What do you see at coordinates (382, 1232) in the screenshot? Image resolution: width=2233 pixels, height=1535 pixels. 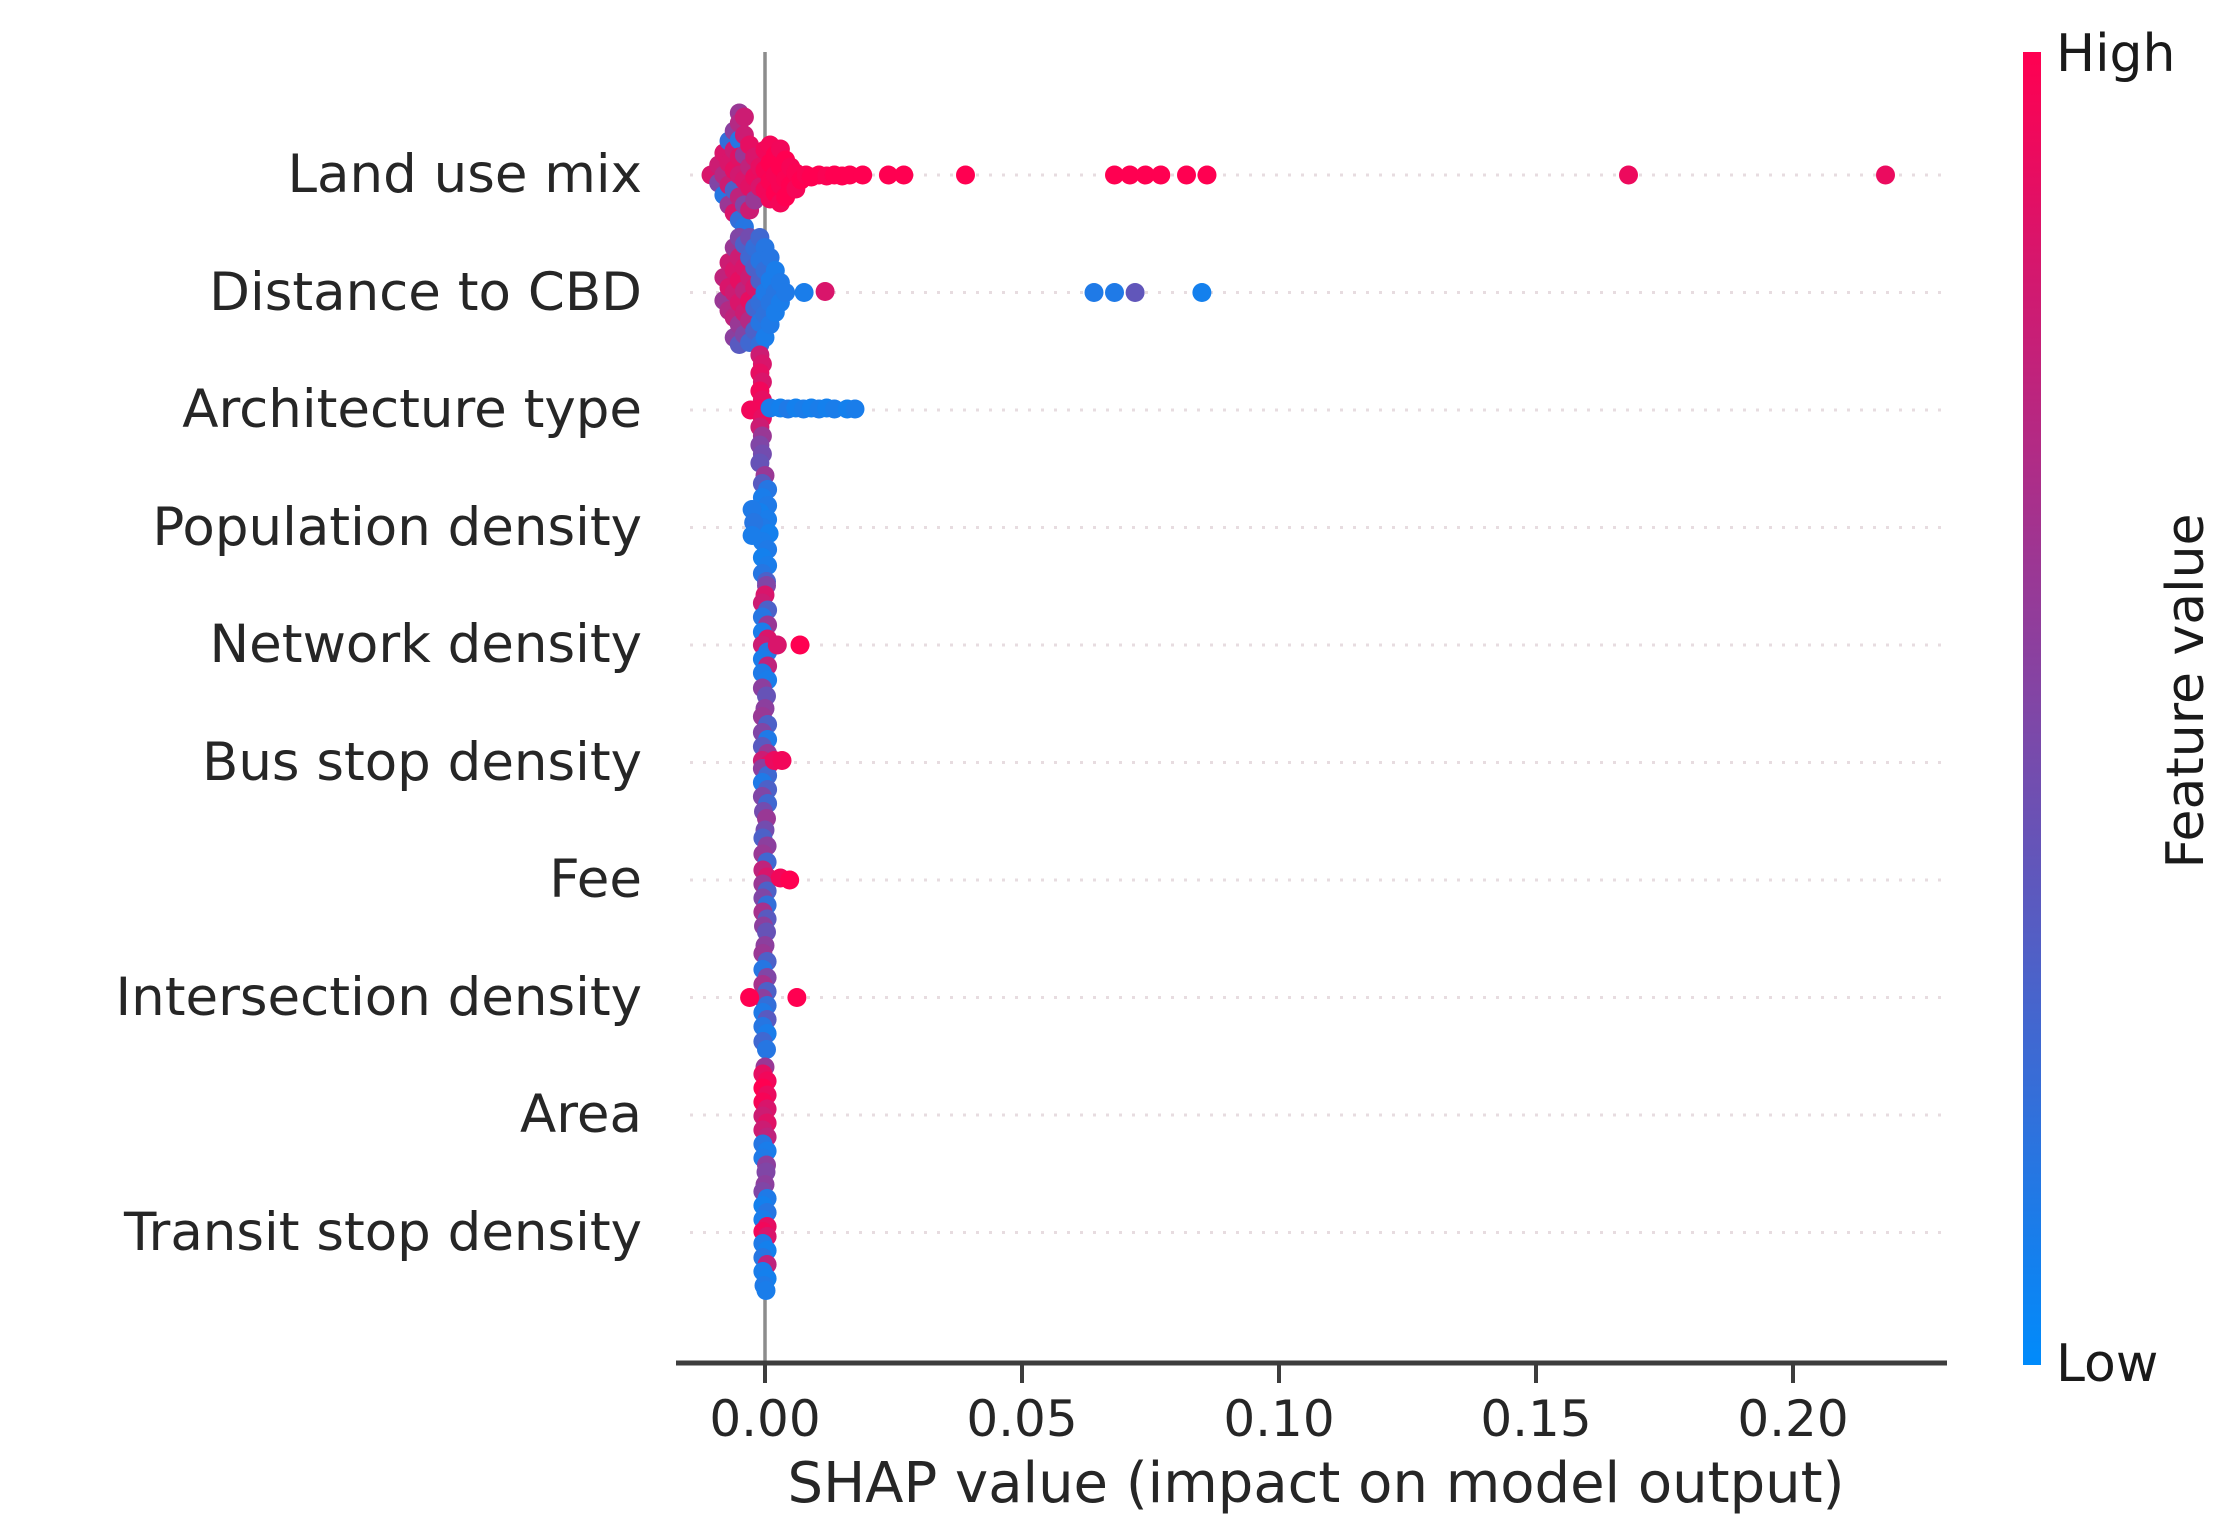 I see `ytick-label-transit-stop-density: Transit stop density` at bounding box center [382, 1232].